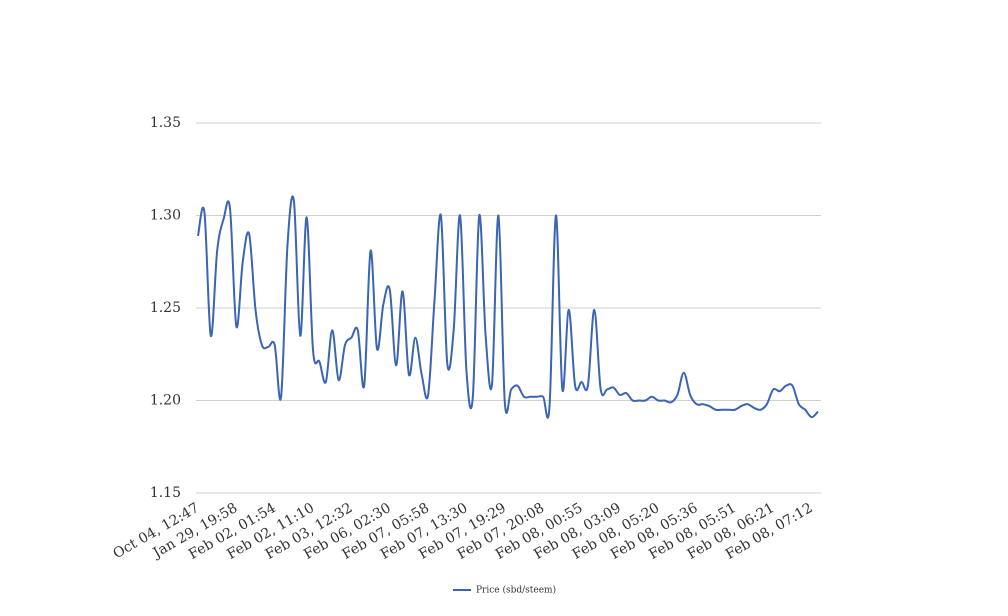  Describe the element at coordinates (516, 590) in the screenshot. I see `legend-text: Price (sbd/steem)` at that location.